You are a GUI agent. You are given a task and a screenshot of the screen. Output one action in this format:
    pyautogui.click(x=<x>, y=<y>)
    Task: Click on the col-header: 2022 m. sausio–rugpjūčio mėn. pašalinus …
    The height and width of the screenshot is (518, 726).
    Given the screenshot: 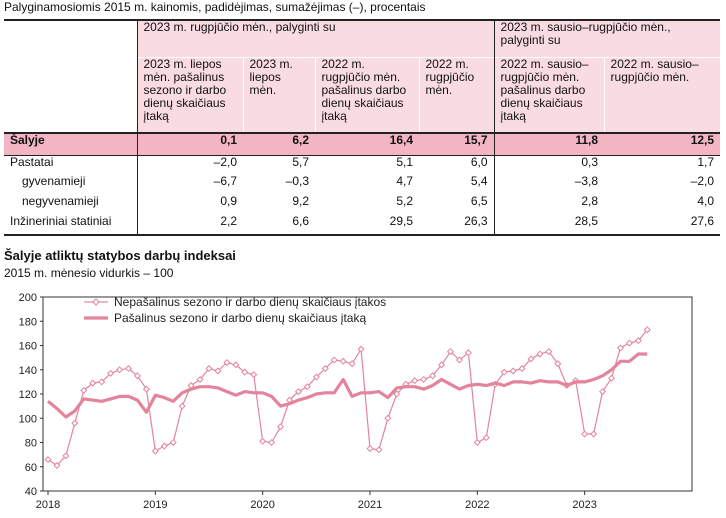 What is the action you would take?
    pyautogui.click(x=549, y=94)
    